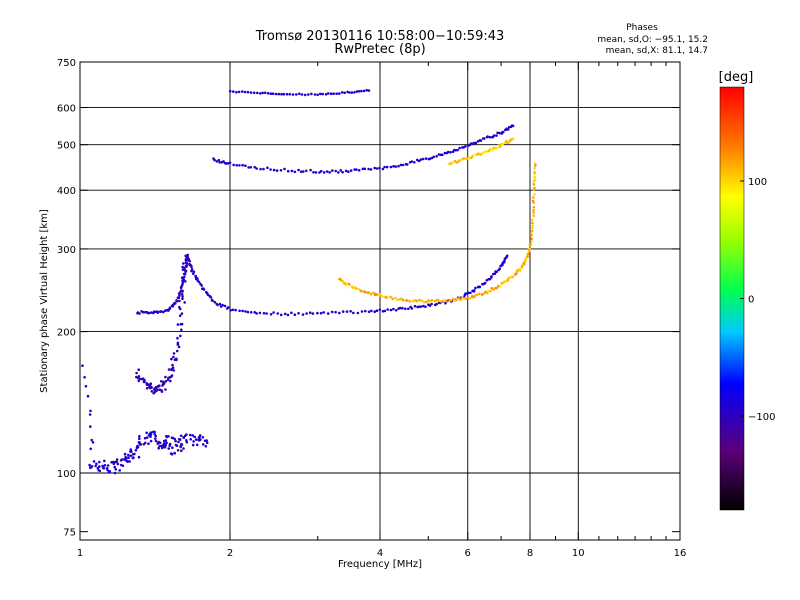 The width and height of the screenshot is (800, 600). Describe the element at coordinates (66, 63) in the screenshot. I see `y-tick-label: 750` at that location.